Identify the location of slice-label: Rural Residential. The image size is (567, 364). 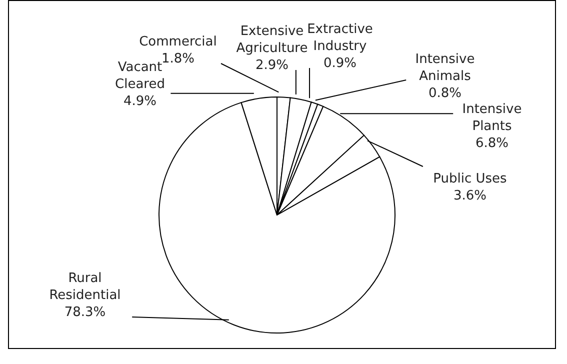
(85, 287).